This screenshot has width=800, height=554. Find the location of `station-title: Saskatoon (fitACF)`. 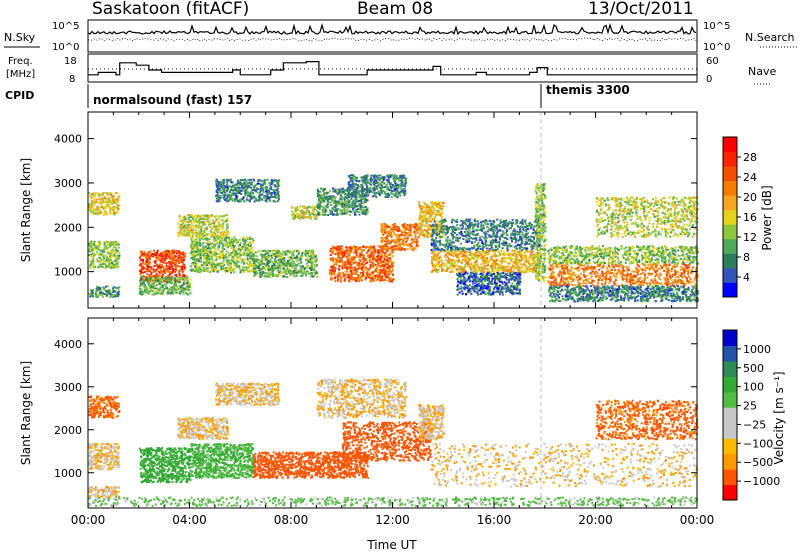

station-title: Saskatoon (fitACF) is located at coordinates (170, 9).